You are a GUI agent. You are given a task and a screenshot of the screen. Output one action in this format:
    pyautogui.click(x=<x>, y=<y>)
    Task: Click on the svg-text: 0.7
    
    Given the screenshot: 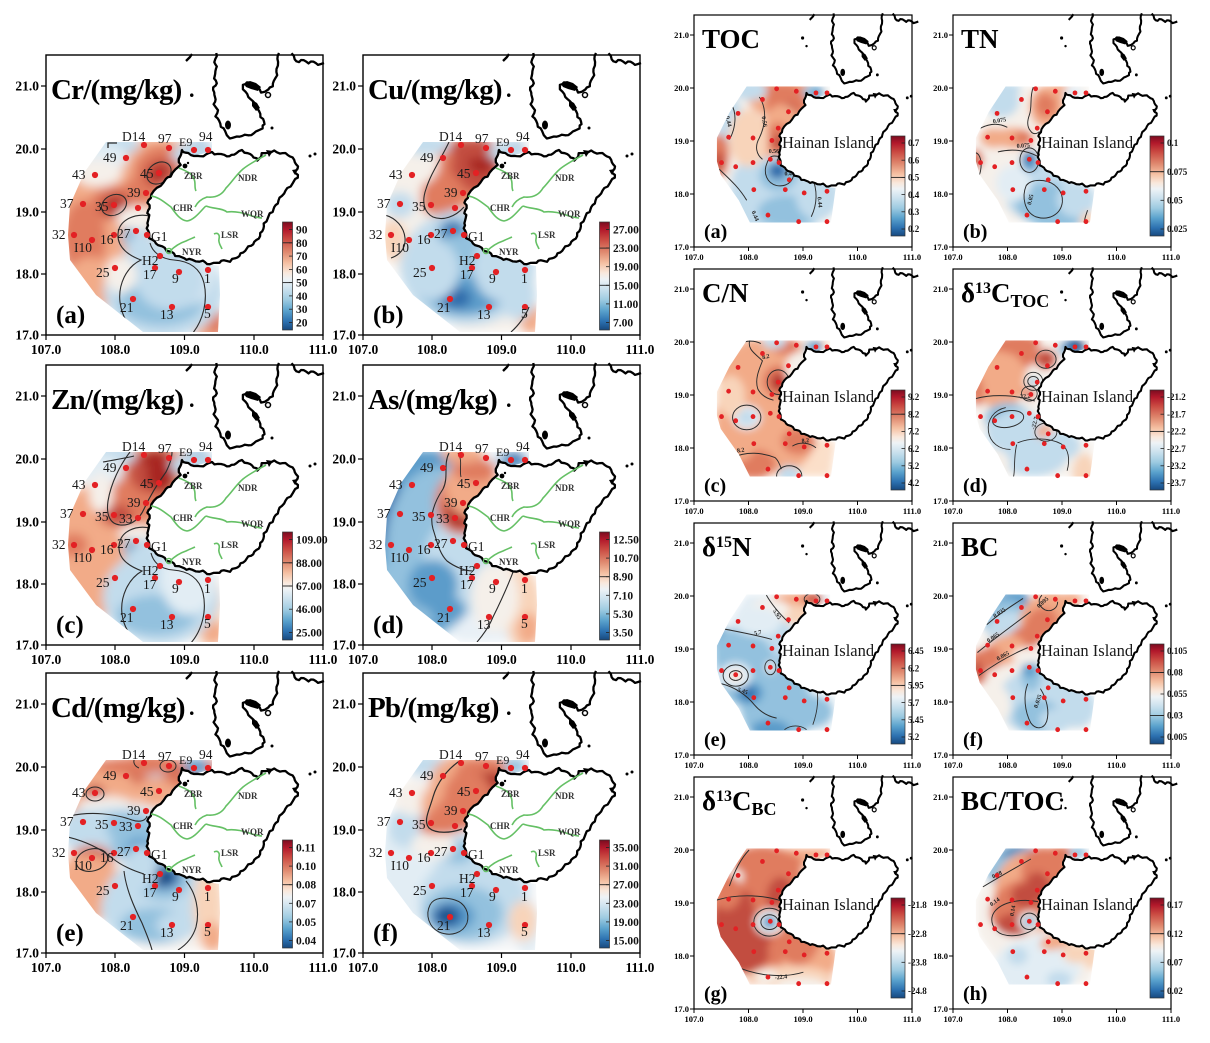 What is the action you would take?
    pyautogui.click(x=914, y=143)
    